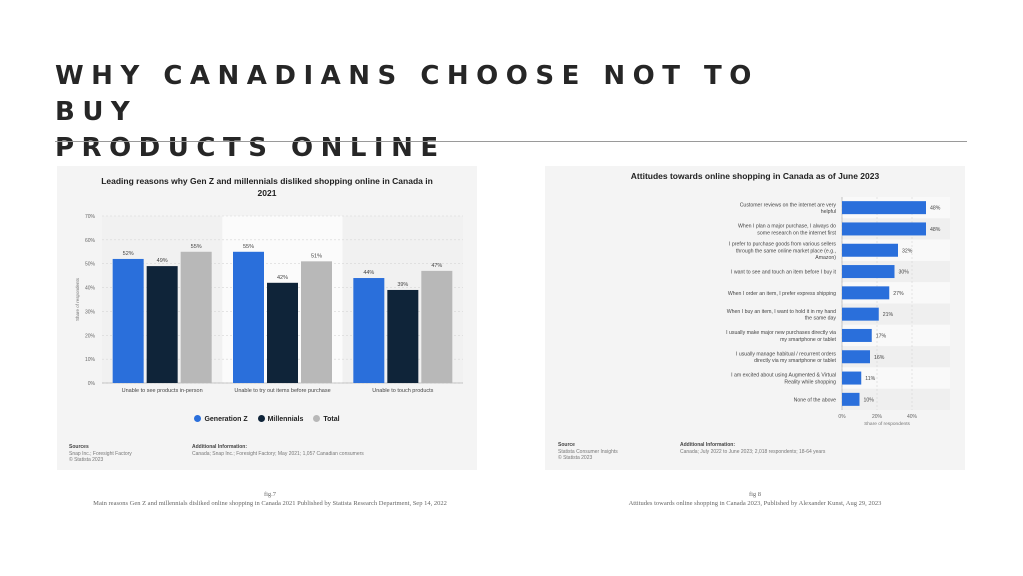 This screenshot has width=1023, height=576. What do you see at coordinates (79, 447) in the screenshot?
I see `chart1-sources-title: Sources` at bounding box center [79, 447].